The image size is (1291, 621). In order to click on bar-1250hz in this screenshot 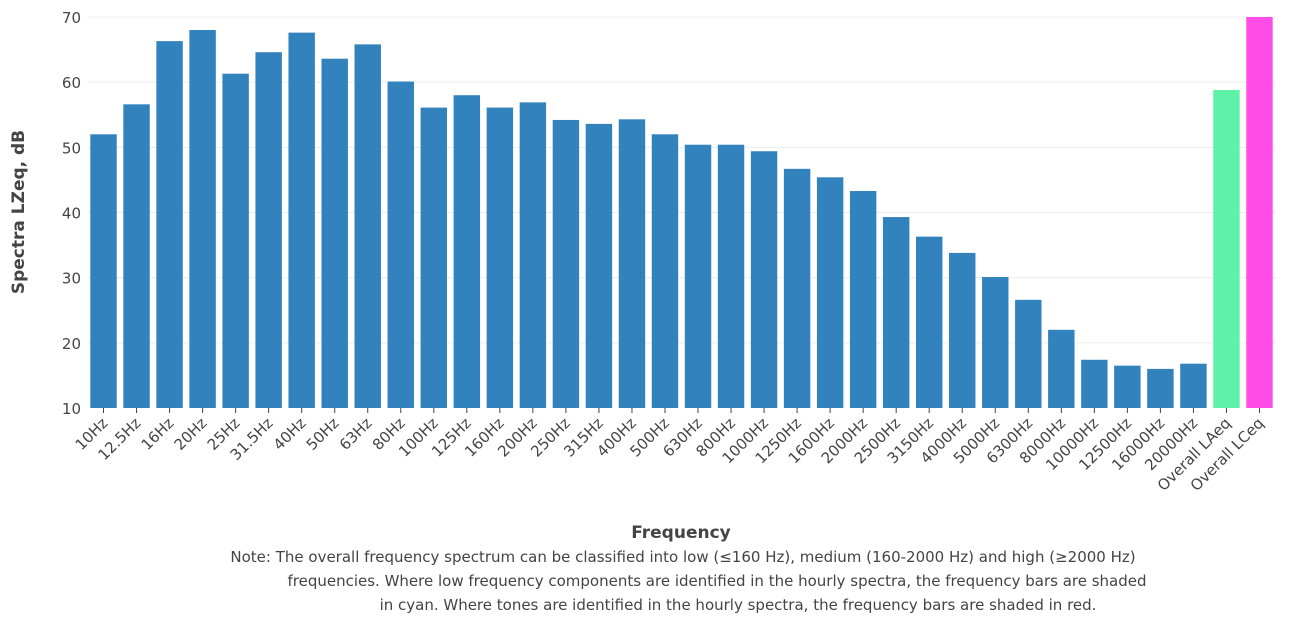, I will do `click(797, 288)`.